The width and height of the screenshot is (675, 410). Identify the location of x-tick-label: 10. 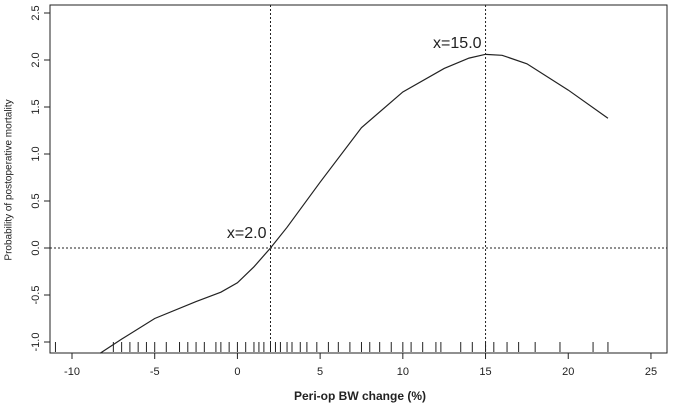
(403, 372).